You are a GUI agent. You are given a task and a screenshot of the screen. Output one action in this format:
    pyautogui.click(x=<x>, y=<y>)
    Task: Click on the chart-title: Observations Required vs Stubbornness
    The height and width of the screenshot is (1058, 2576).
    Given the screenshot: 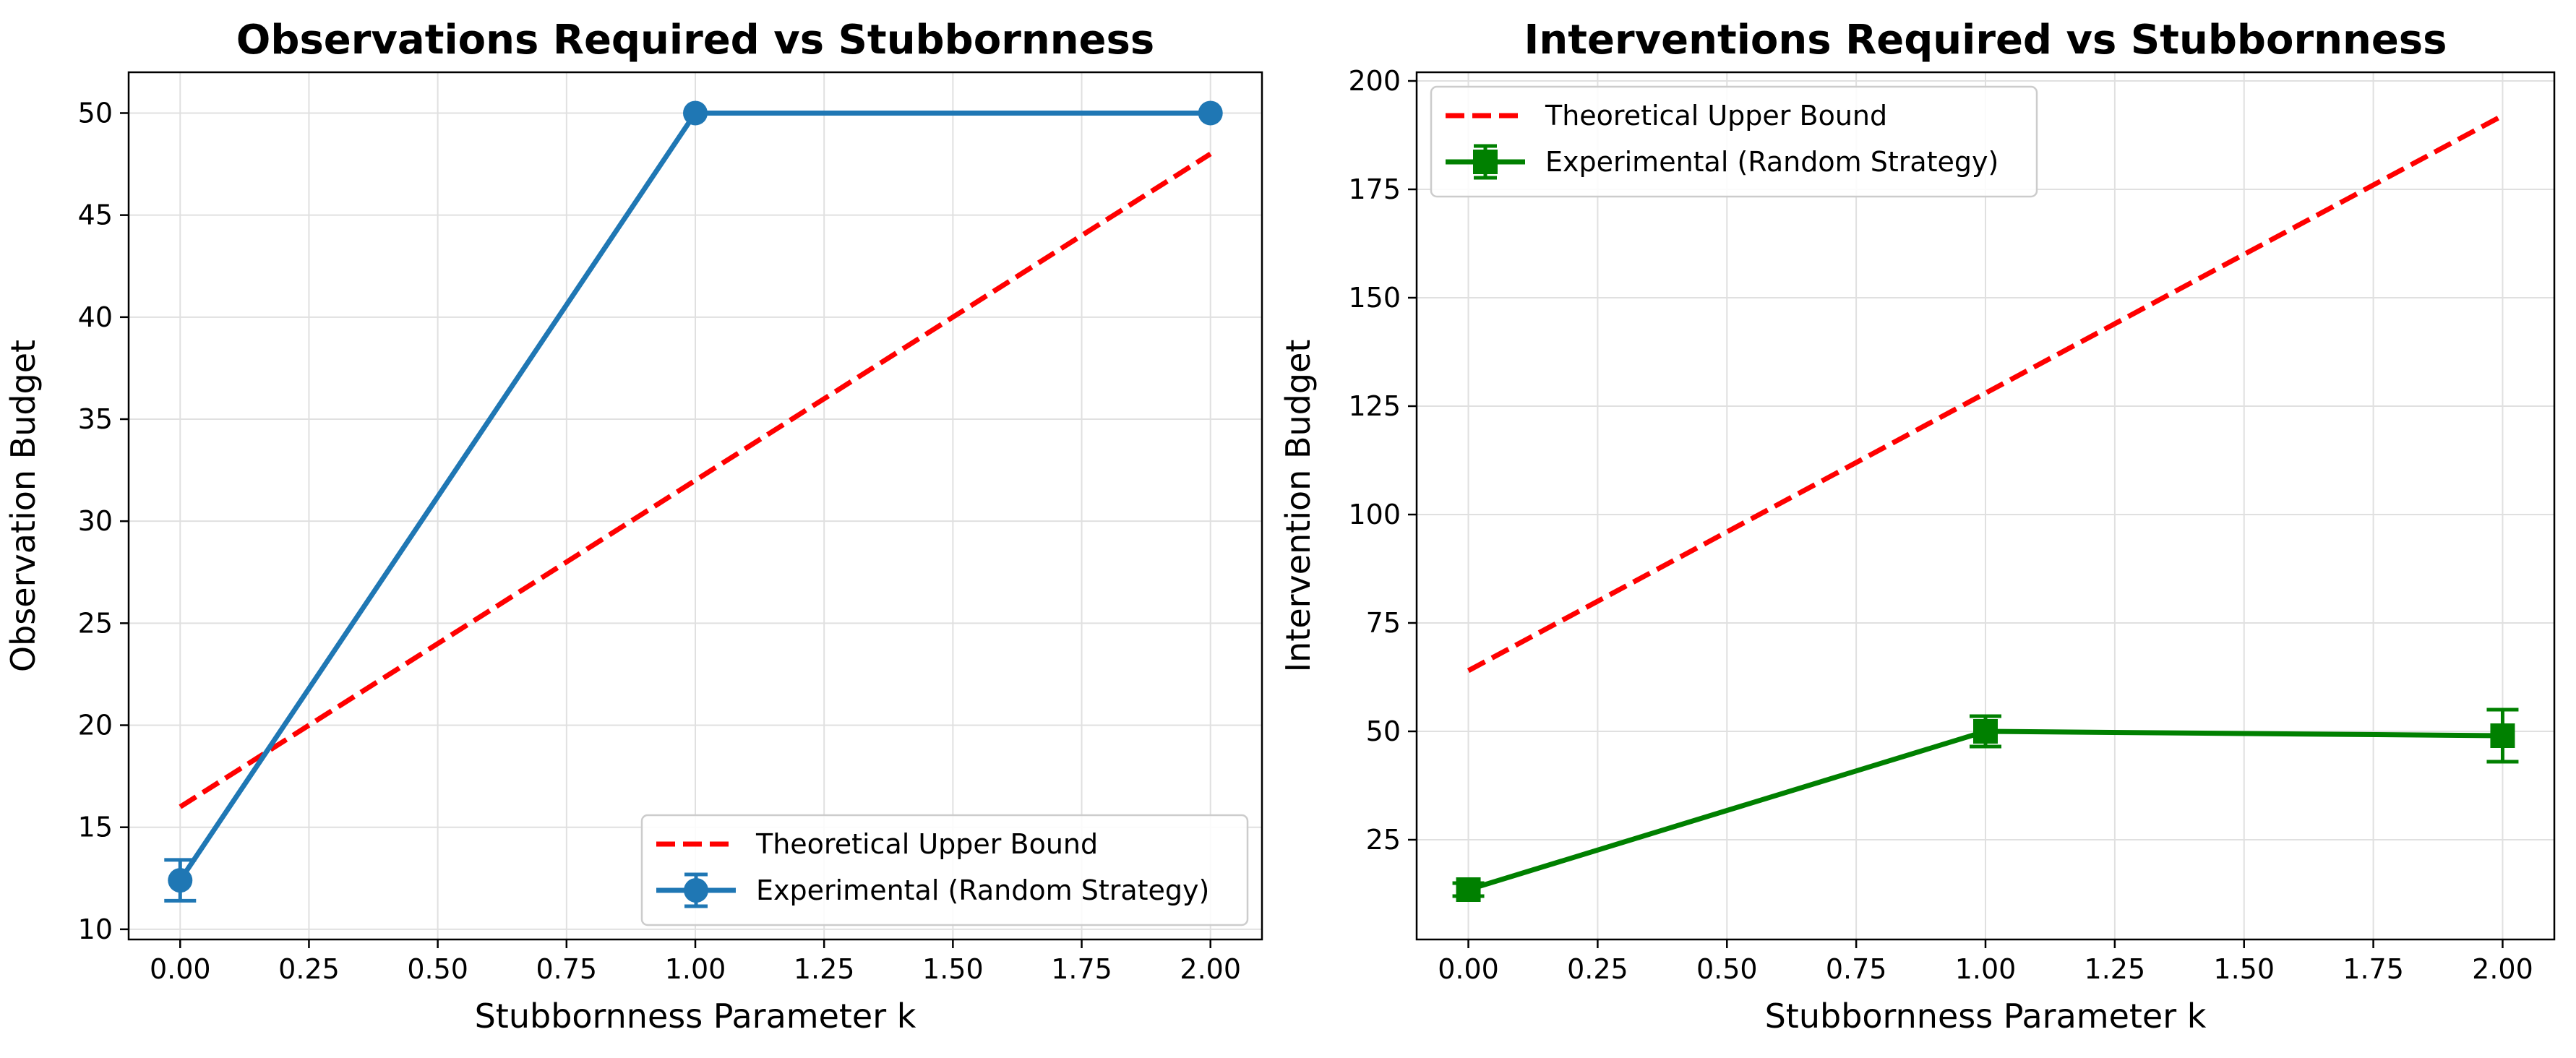 What is the action you would take?
    pyautogui.click(x=695, y=40)
    